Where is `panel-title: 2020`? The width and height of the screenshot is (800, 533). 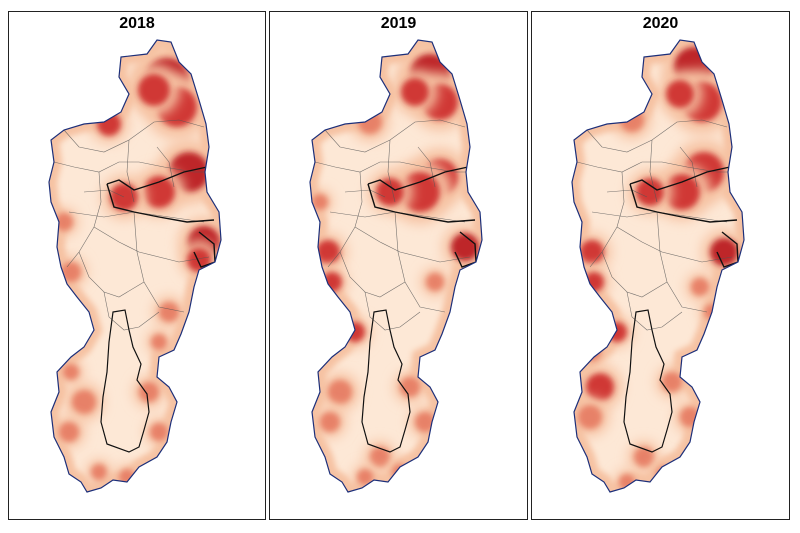 panel-title: 2020 is located at coordinates (660, 23).